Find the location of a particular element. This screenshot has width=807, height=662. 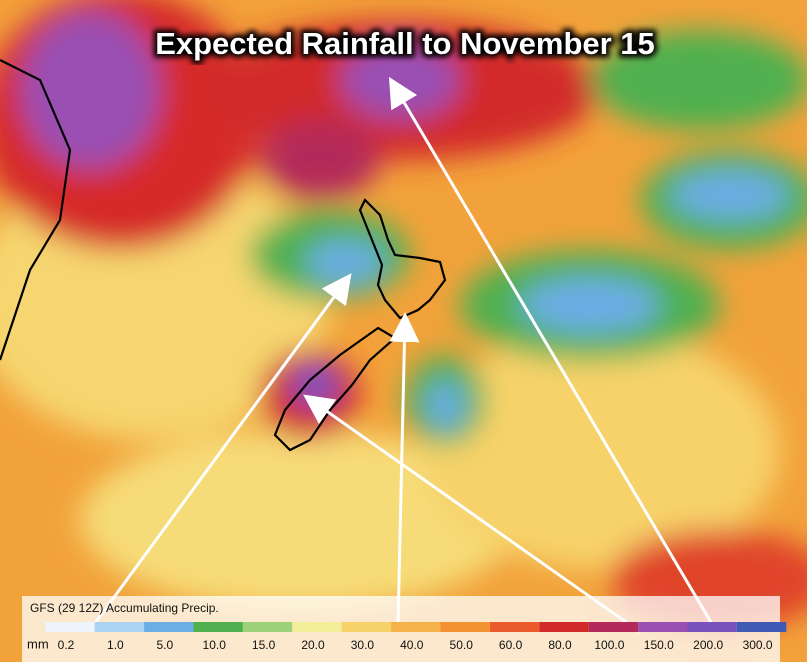

legend-label: 40.0 is located at coordinates (412, 645).